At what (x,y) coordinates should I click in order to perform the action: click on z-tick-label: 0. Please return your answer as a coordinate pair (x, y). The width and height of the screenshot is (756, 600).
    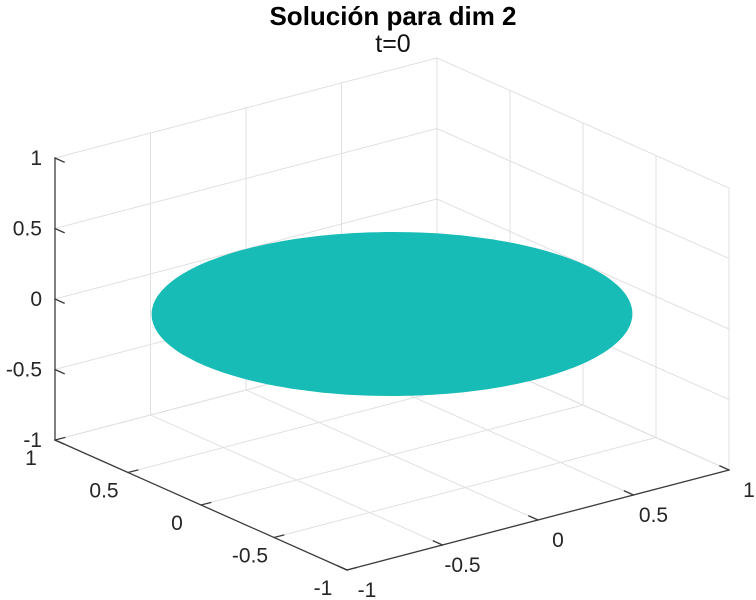
    Looking at the image, I should click on (36, 299).